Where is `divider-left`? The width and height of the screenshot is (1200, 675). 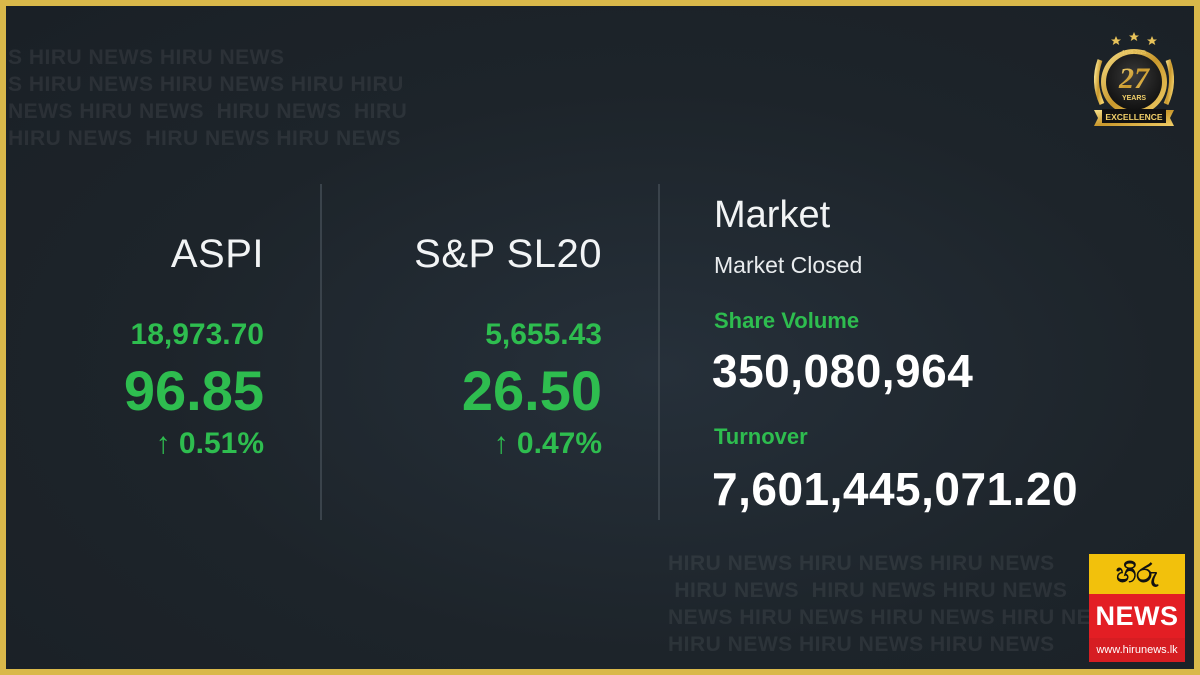
divider-left is located at coordinates (321, 352).